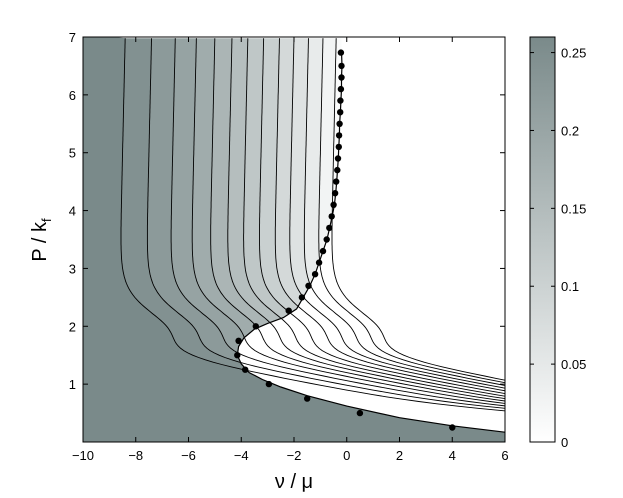 This screenshot has height=498, width=623. What do you see at coordinates (72, 211) in the screenshot?
I see `y-tick-label: 4` at bounding box center [72, 211].